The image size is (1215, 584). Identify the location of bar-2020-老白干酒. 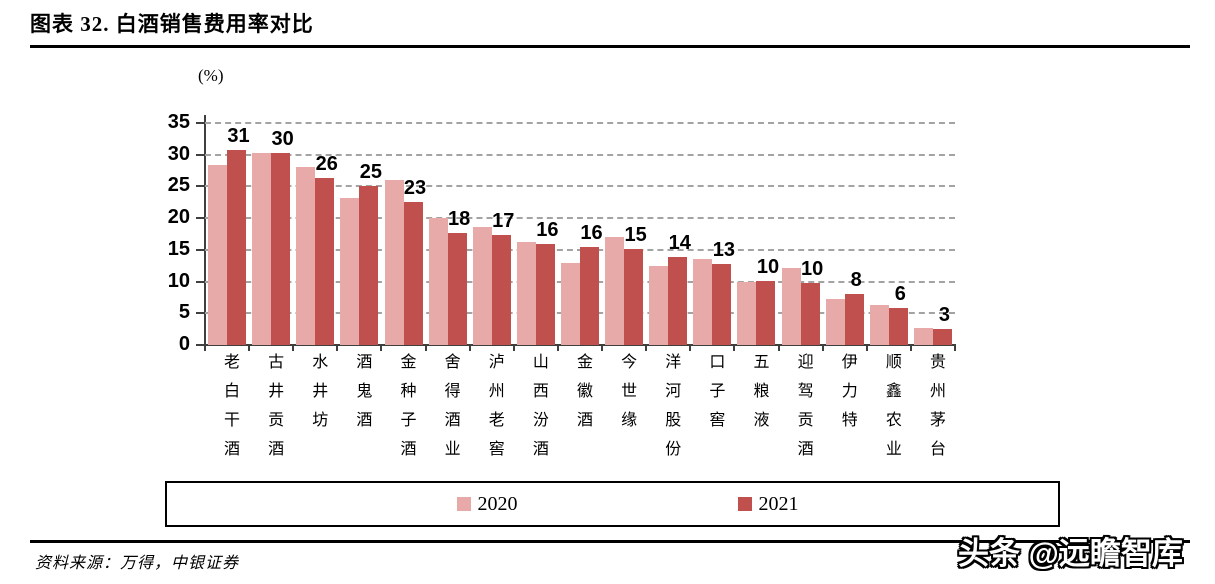
(218, 254).